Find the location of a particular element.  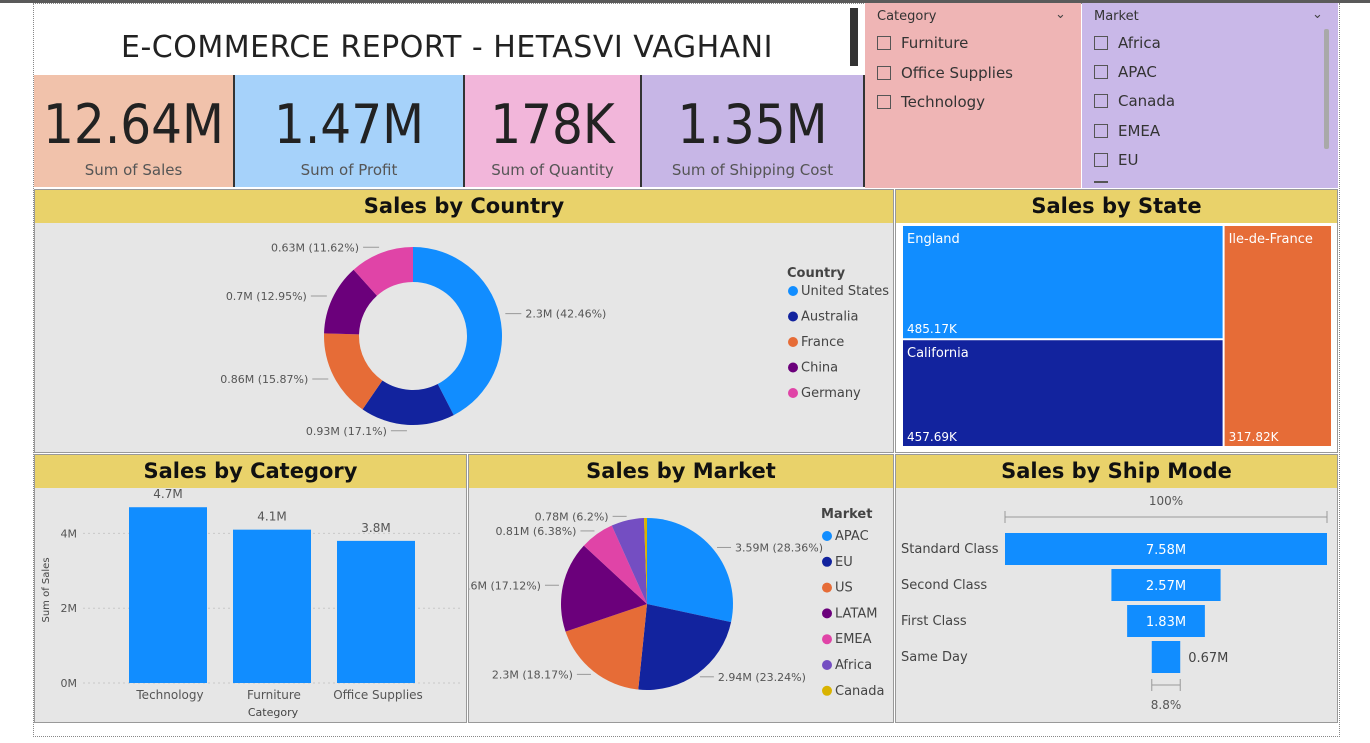

y-tick-label: 2M is located at coordinates (69, 608).